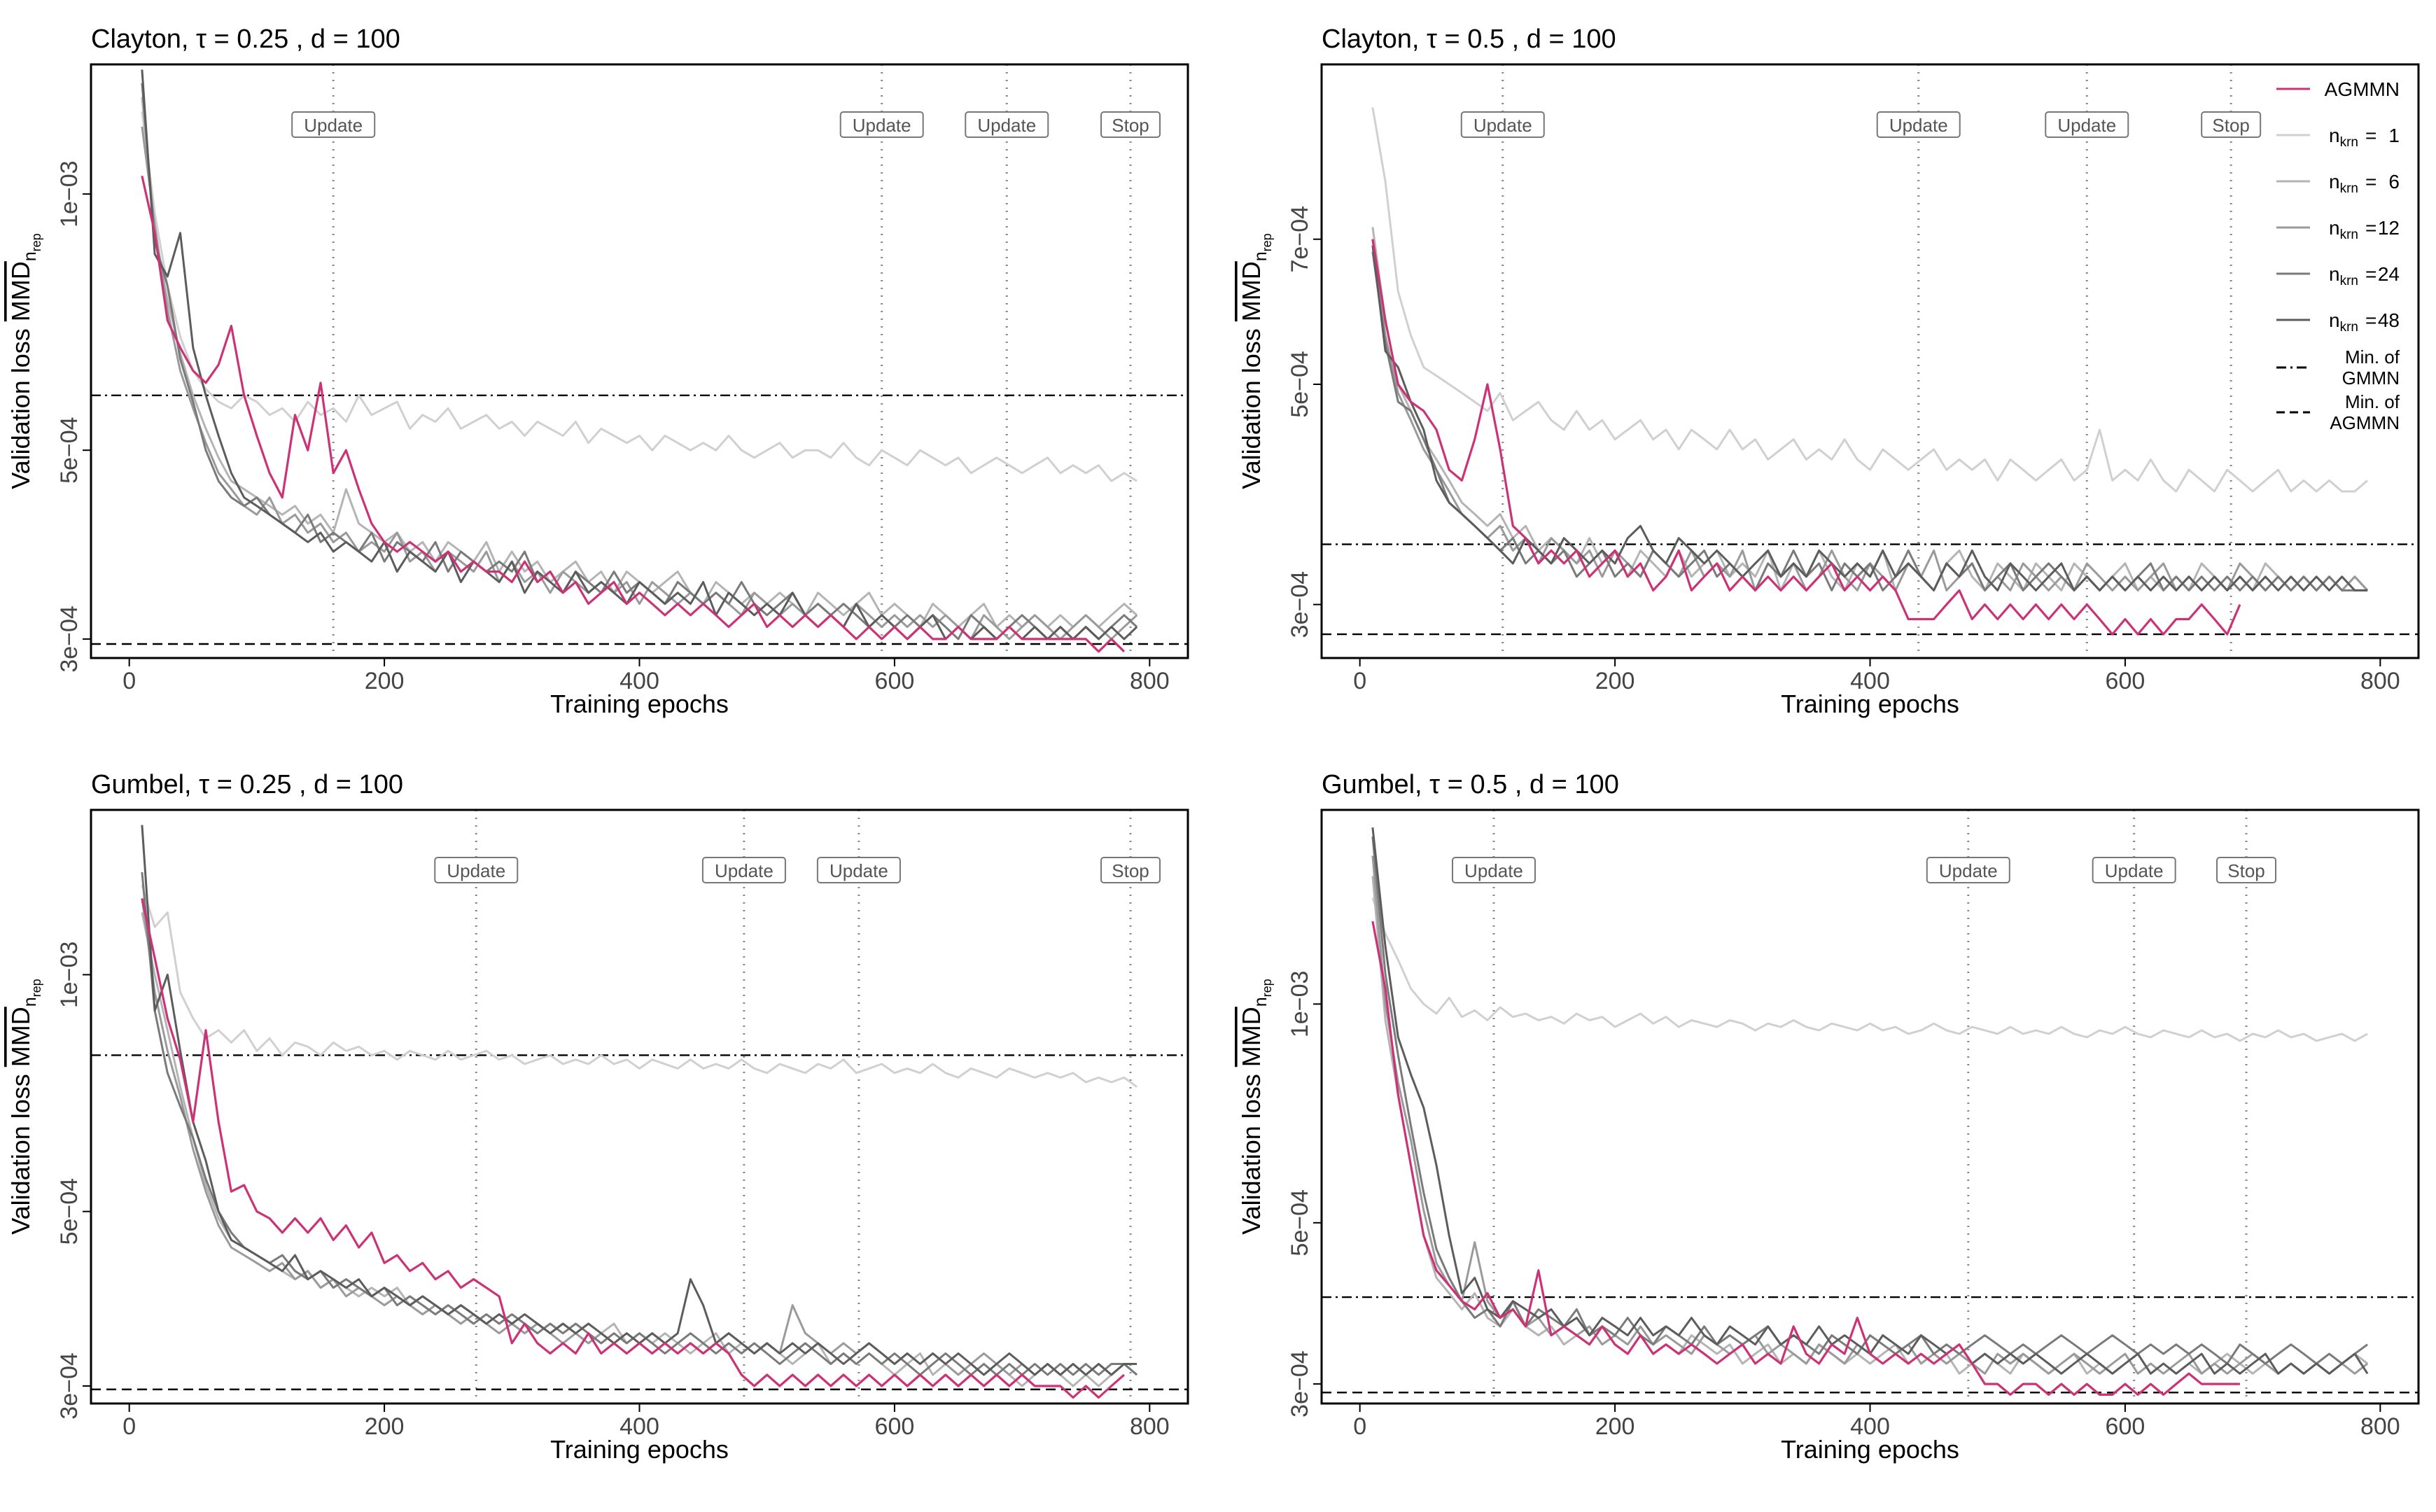 This screenshot has height=1512, width=2436. I want to click on legend-nkrn-value: 6, so click(2394, 181).